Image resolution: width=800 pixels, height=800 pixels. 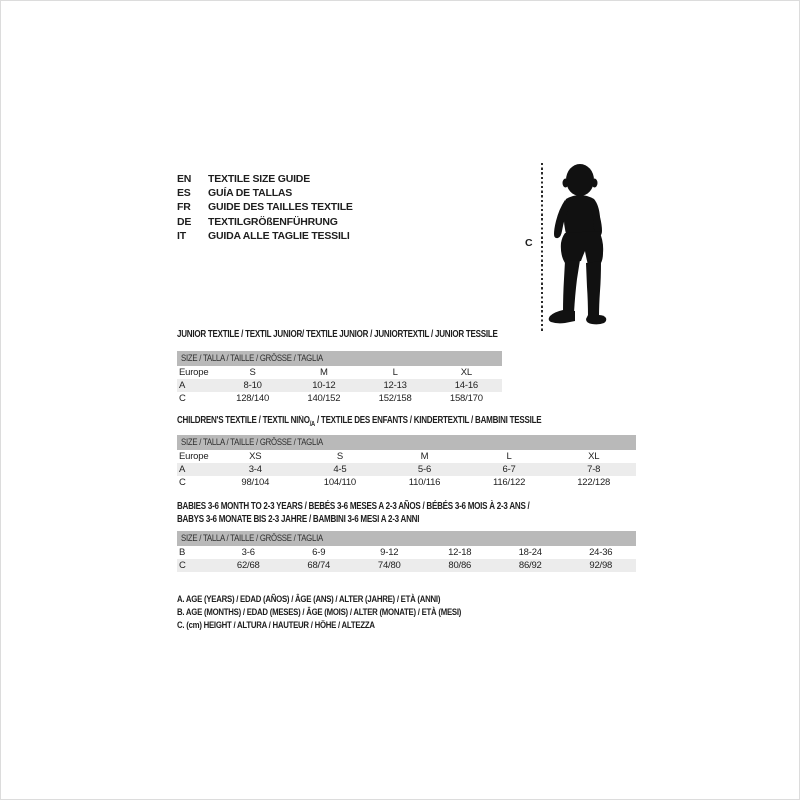 What do you see at coordinates (509, 469) in the screenshot?
I see `age-cell: 6-7` at bounding box center [509, 469].